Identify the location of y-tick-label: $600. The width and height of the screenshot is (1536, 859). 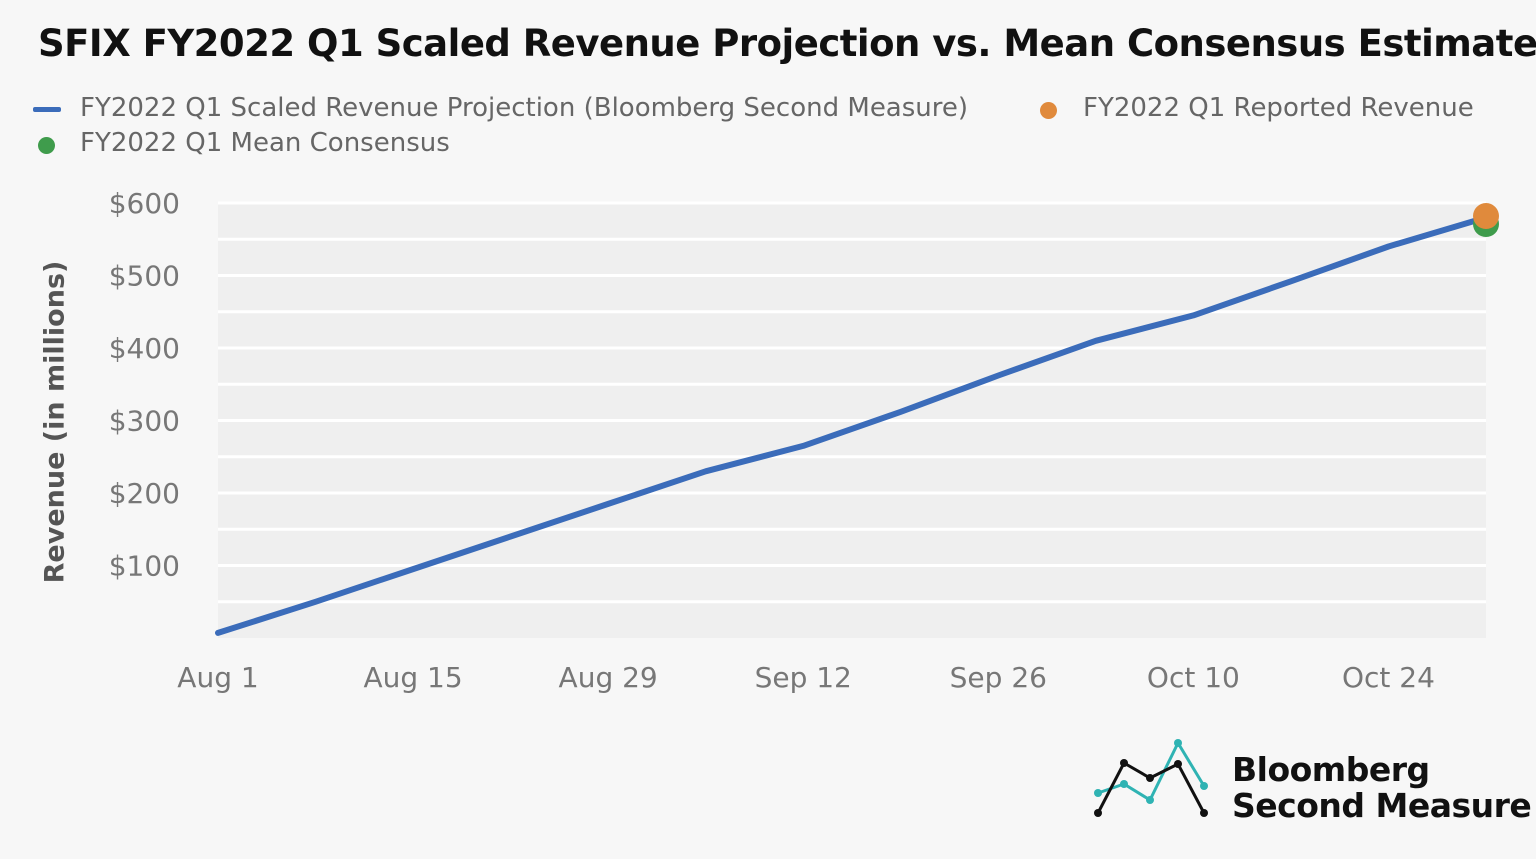
(144, 203).